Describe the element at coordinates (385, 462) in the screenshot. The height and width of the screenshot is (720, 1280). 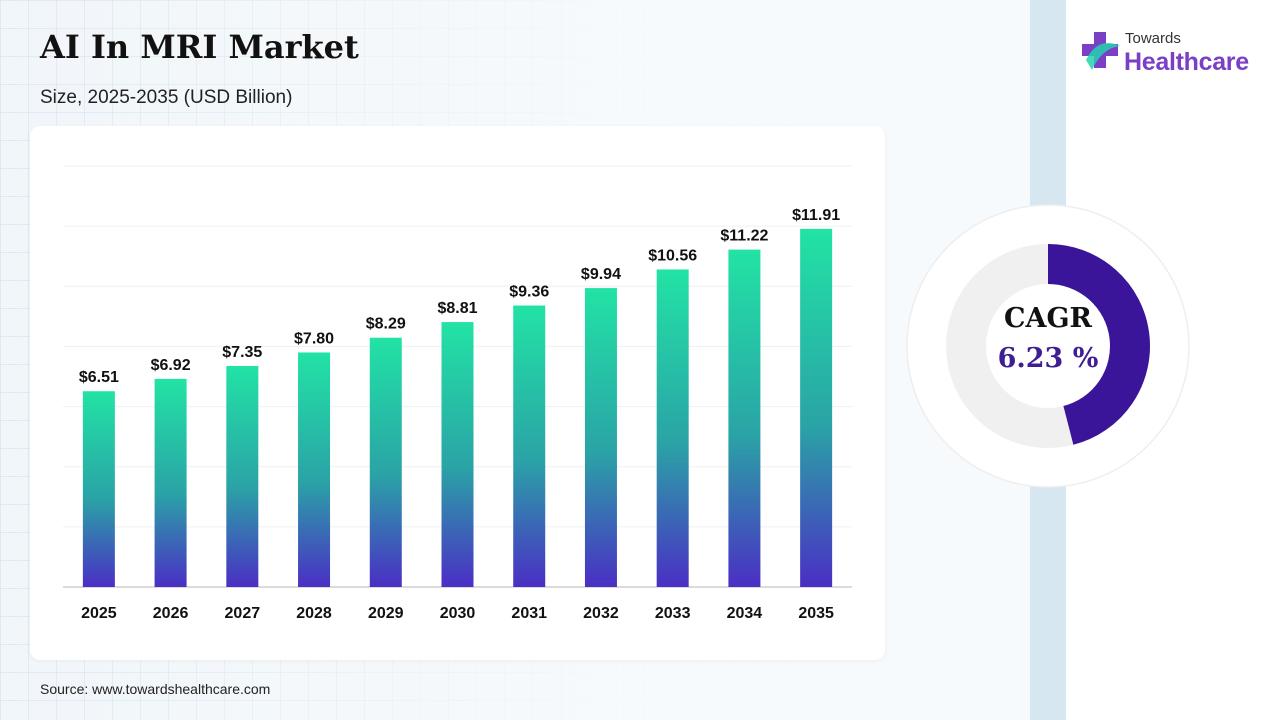
I see `bar-2029` at that location.